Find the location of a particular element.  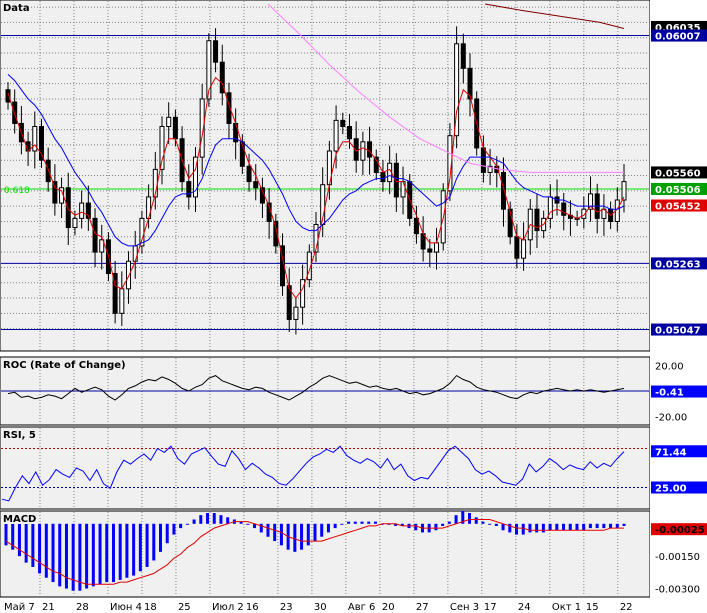

x-axis-label: 23 is located at coordinates (286, 607).